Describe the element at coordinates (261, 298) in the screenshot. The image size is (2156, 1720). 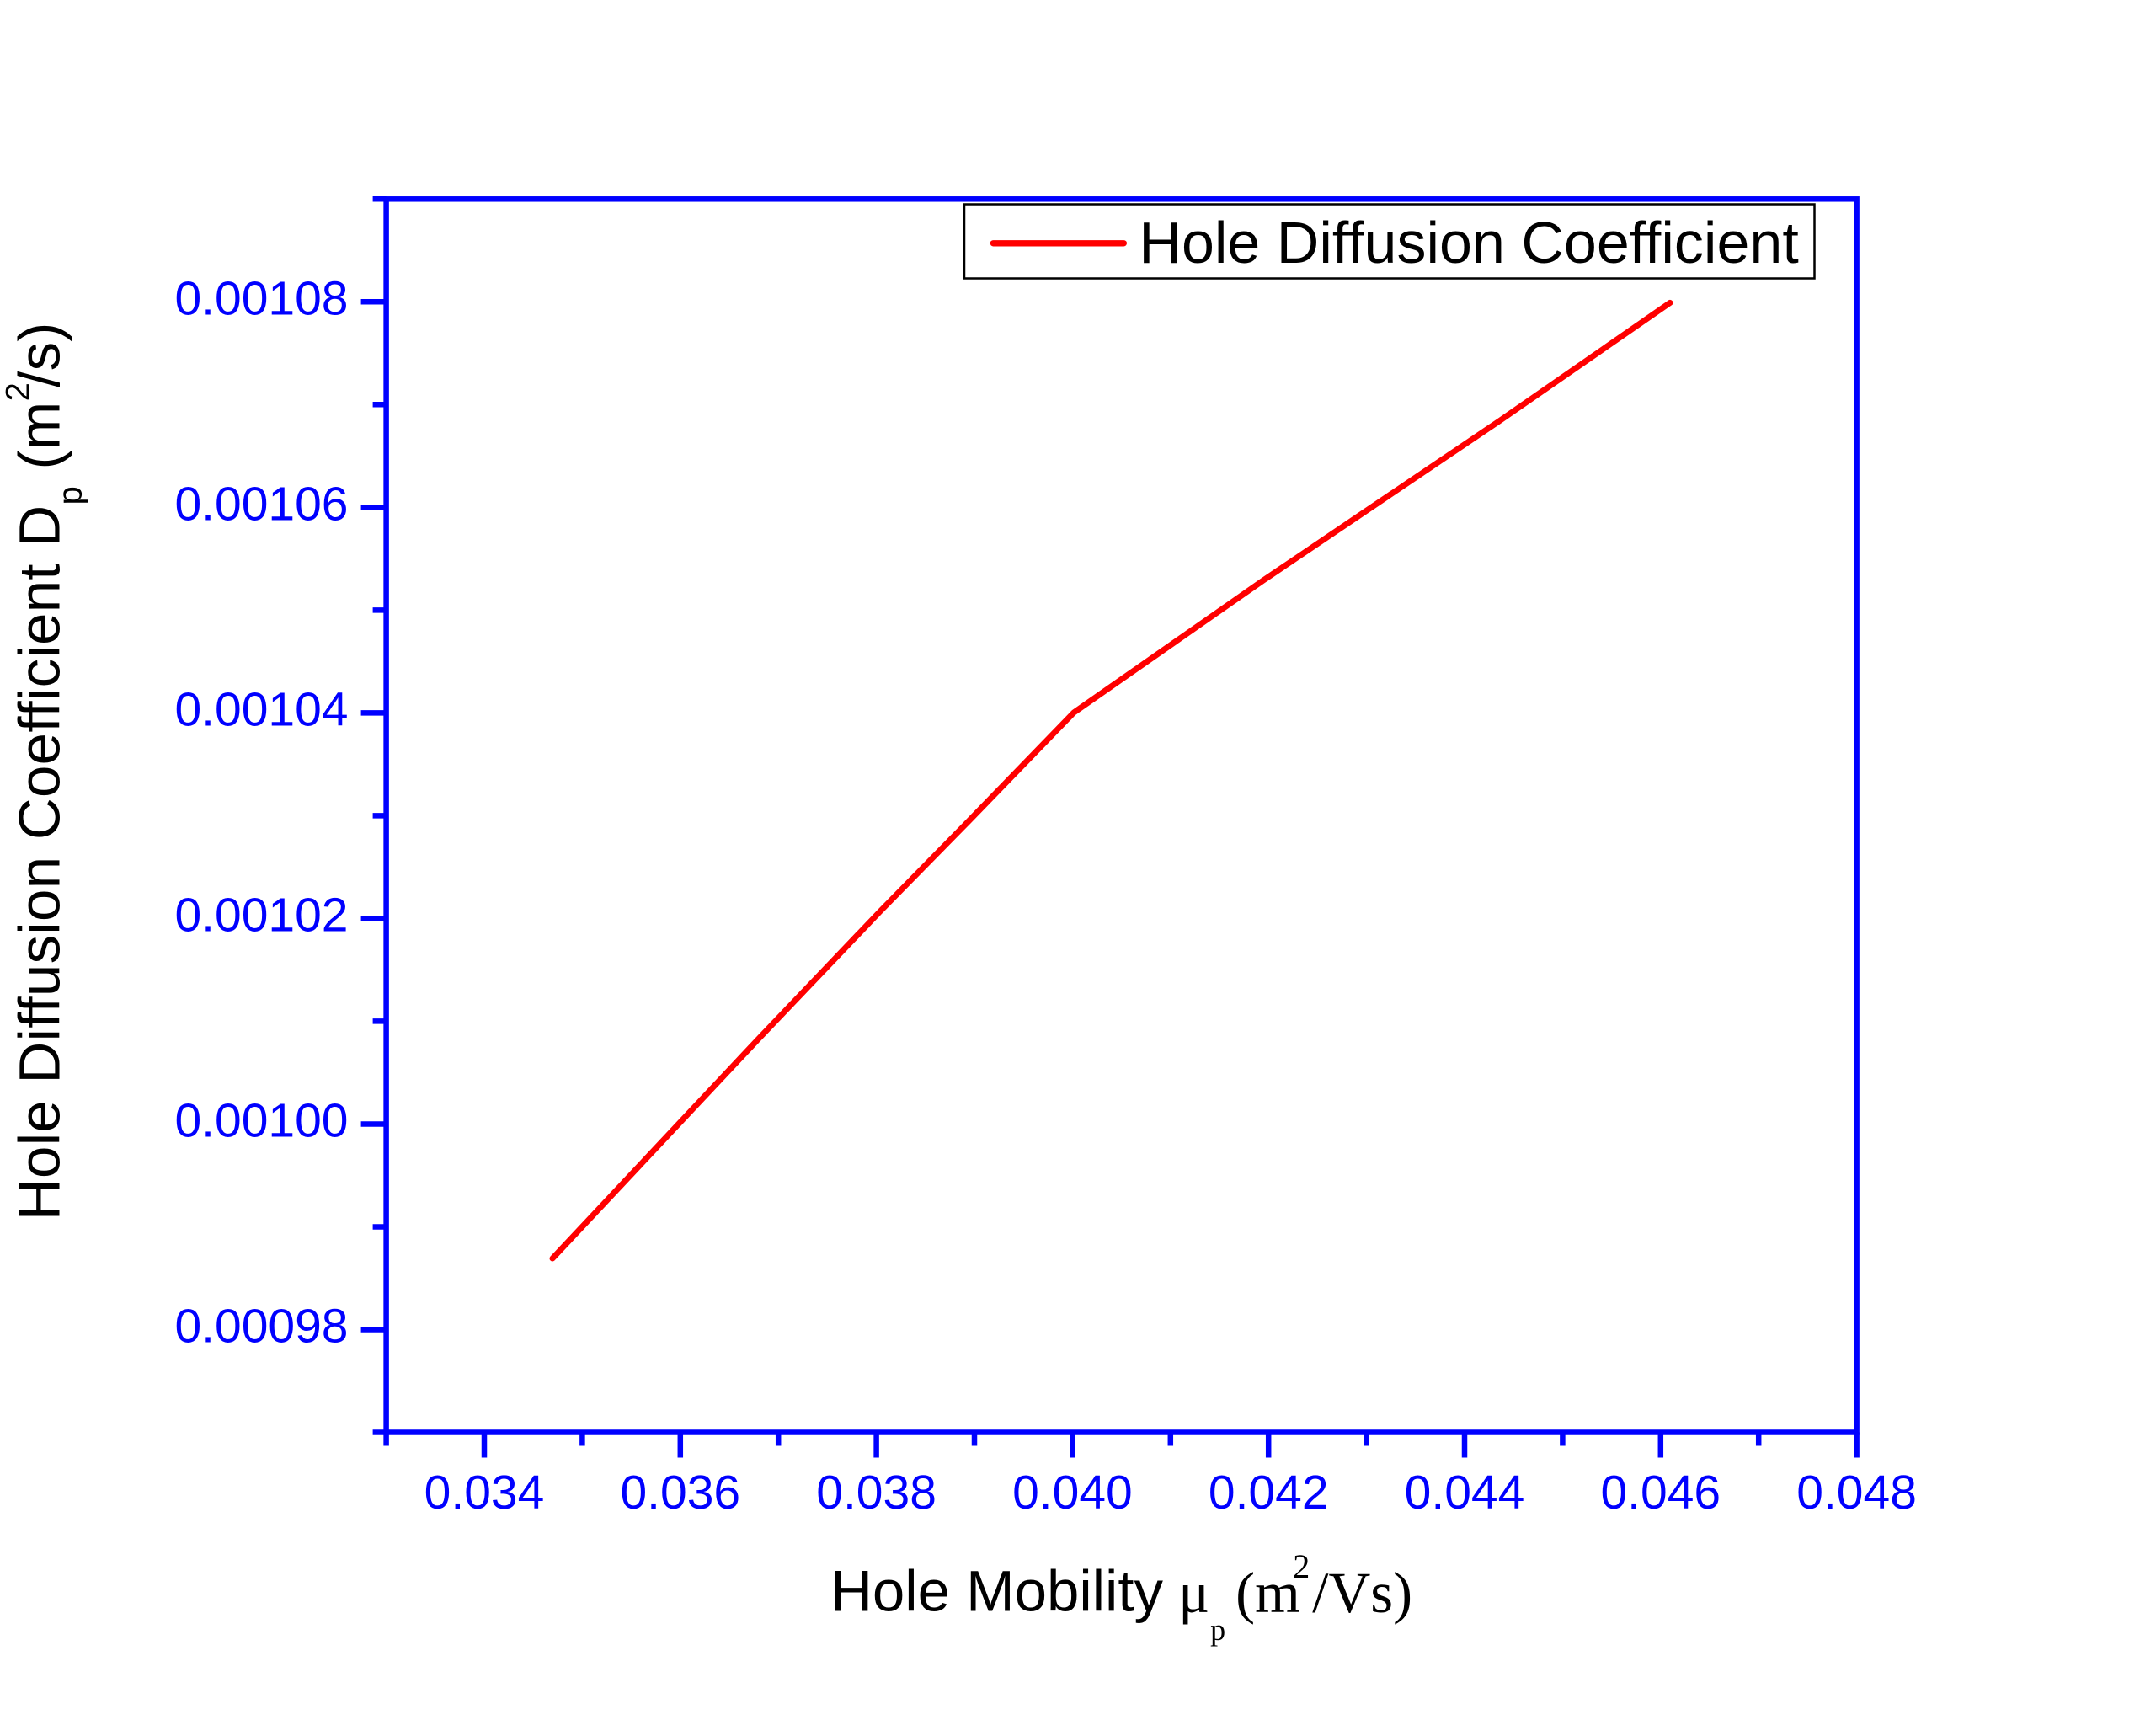
I see `svg-text: 0.00108` at that location.